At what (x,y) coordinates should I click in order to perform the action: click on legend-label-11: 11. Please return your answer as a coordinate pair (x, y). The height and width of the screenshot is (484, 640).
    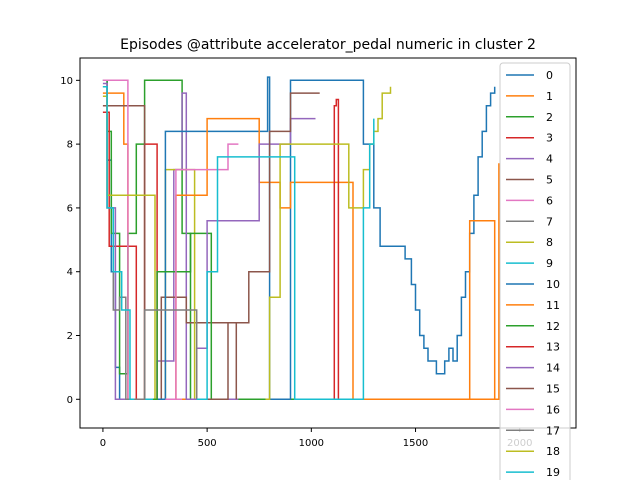
    Looking at the image, I should click on (553, 305).